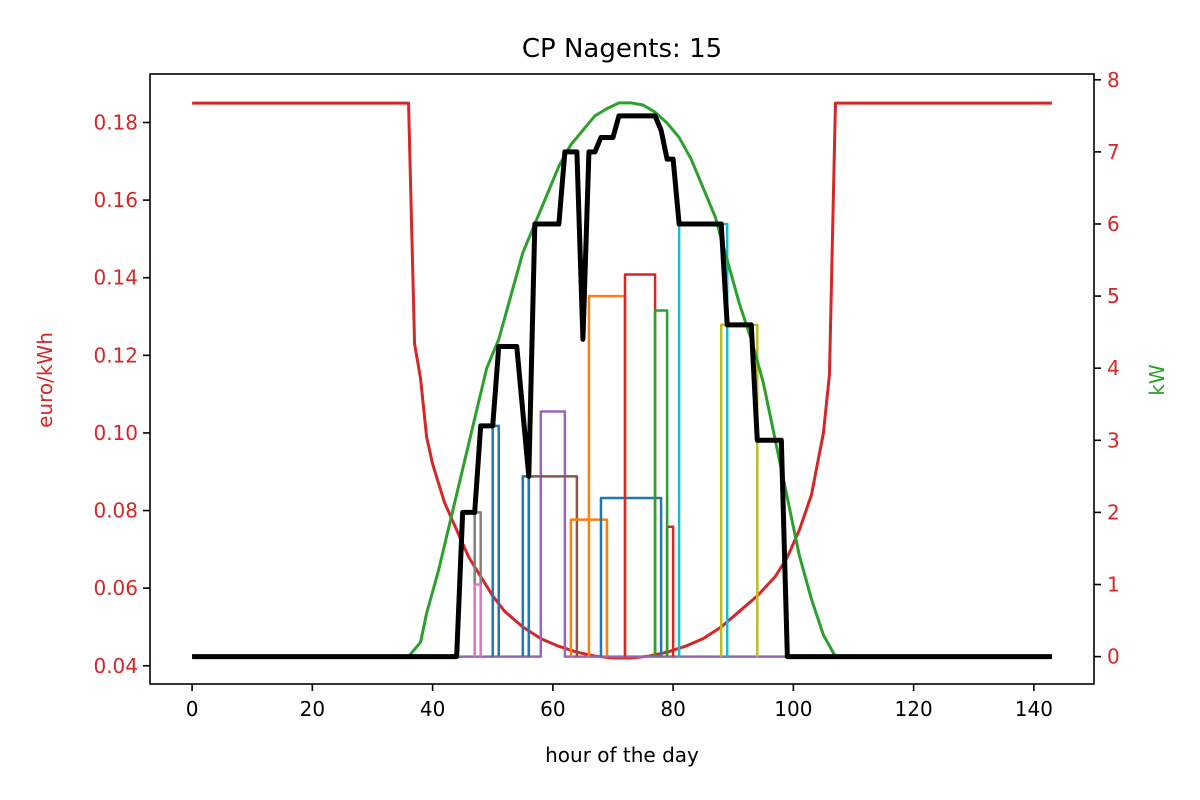  What do you see at coordinates (121, 394) in the screenshot?
I see `left-y-ticks: 0.04 0.06 0.08 0.10 0.12 0.14 0.16 0.18` at bounding box center [121, 394].